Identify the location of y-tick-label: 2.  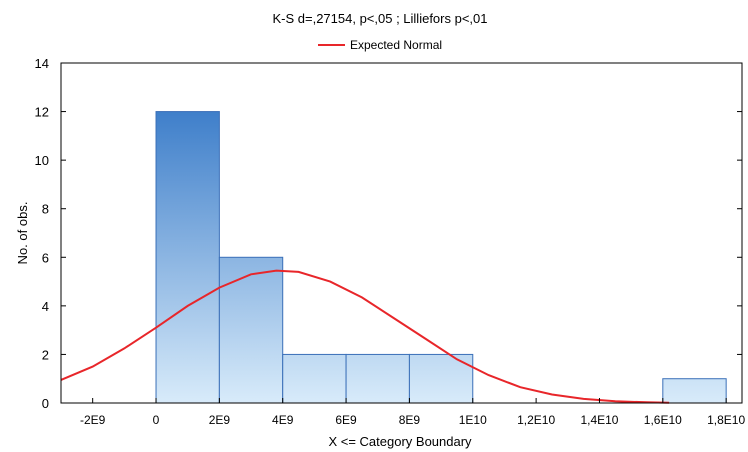
(45, 354).